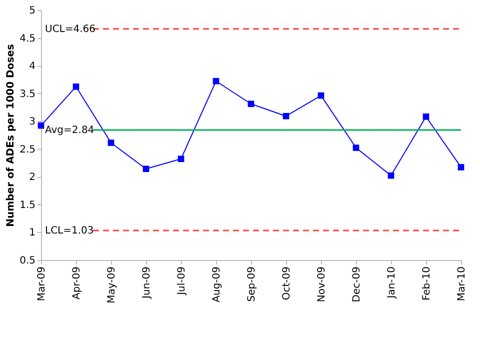  I want to click on y-tick-label: 0.5, so click(28, 261).